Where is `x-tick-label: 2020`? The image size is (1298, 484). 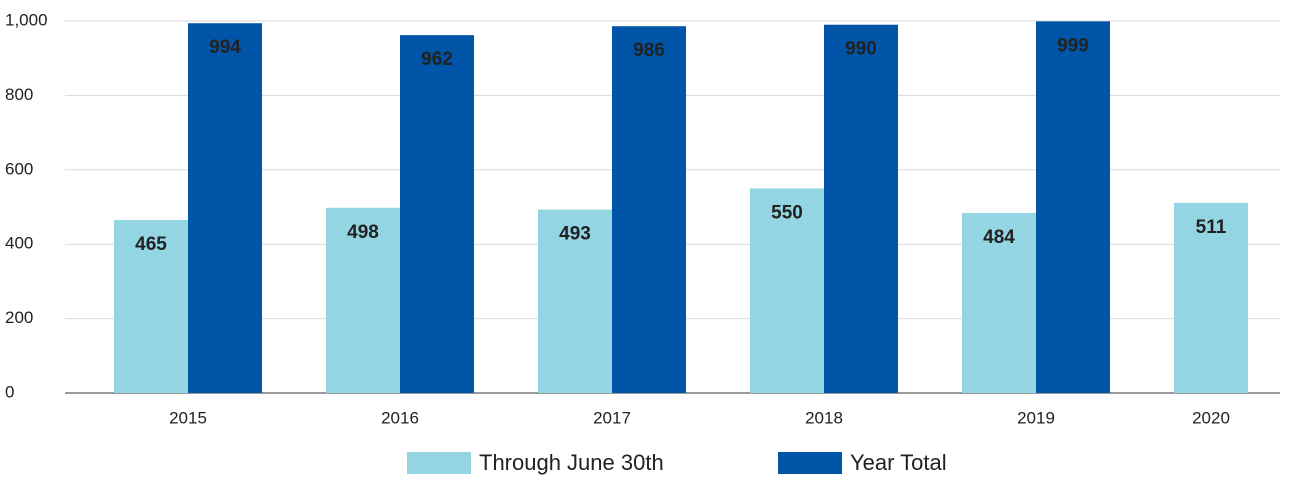 x-tick-label: 2020 is located at coordinates (1211, 417).